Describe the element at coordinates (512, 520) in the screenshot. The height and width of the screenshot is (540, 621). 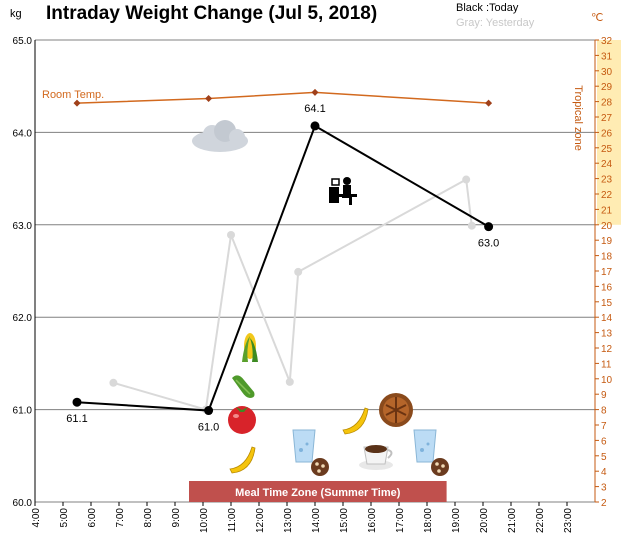
I see `x-tick-label: 21:00` at that location.